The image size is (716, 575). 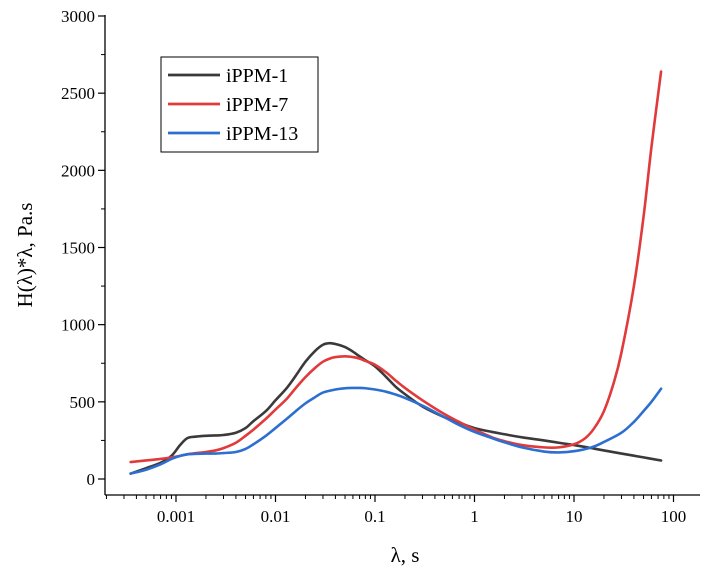 What do you see at coordinates (257, 105) in the screenshot?
I see `legend-label-ippm-7: iPPM-7` at bounding box center [257, 105].